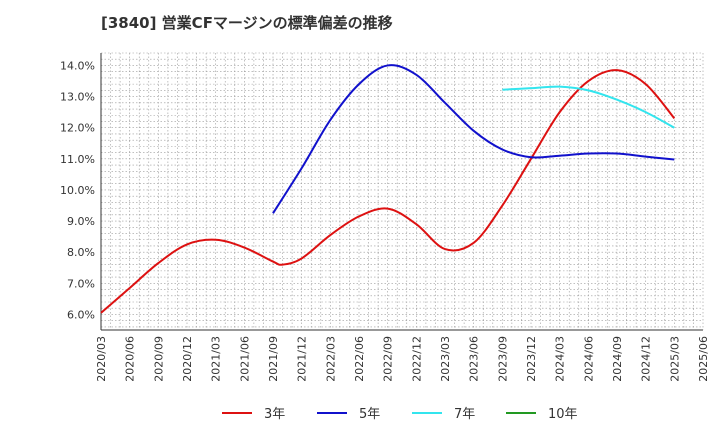 The height and width of the screenshot is (440, 720). I want to click on x-tick-label: 2022/09, so click(388, 359).